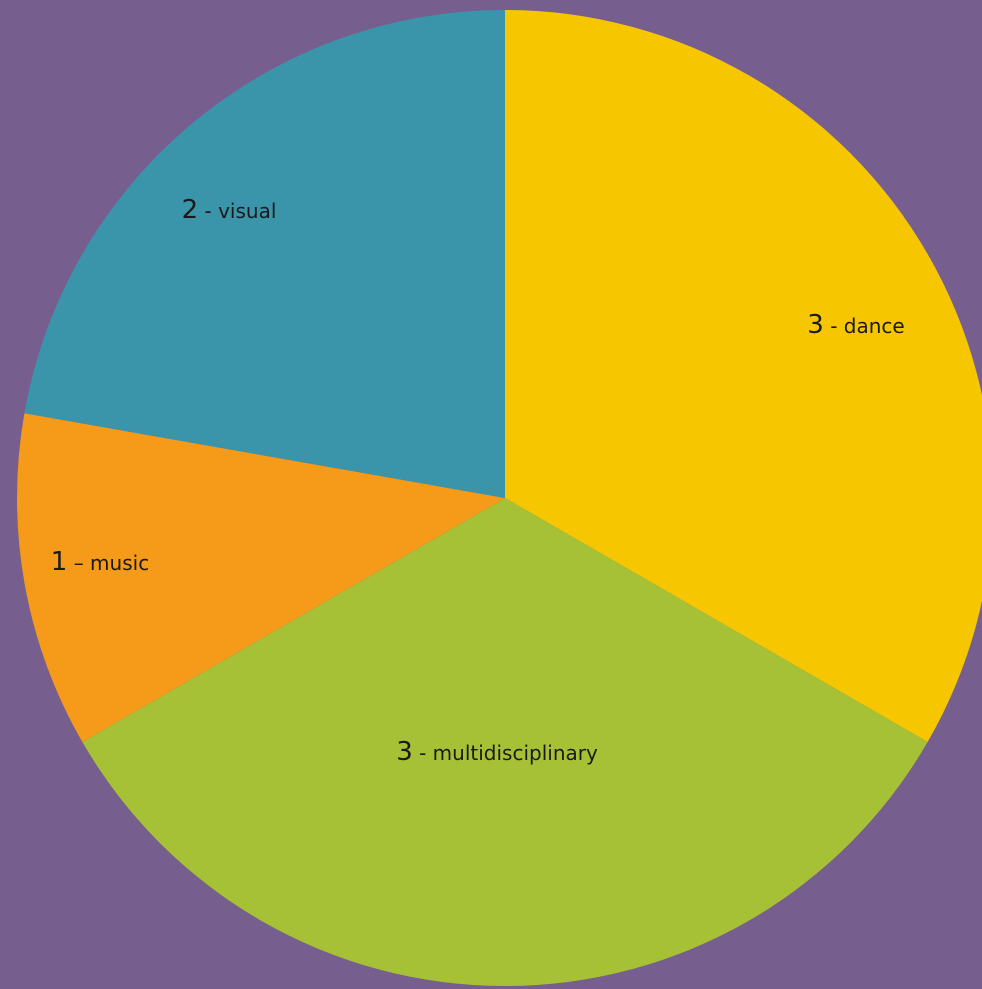  Describe the element at coordinates (190, 210) in the screenshot. I see `slice-label-number: 2` at that location.